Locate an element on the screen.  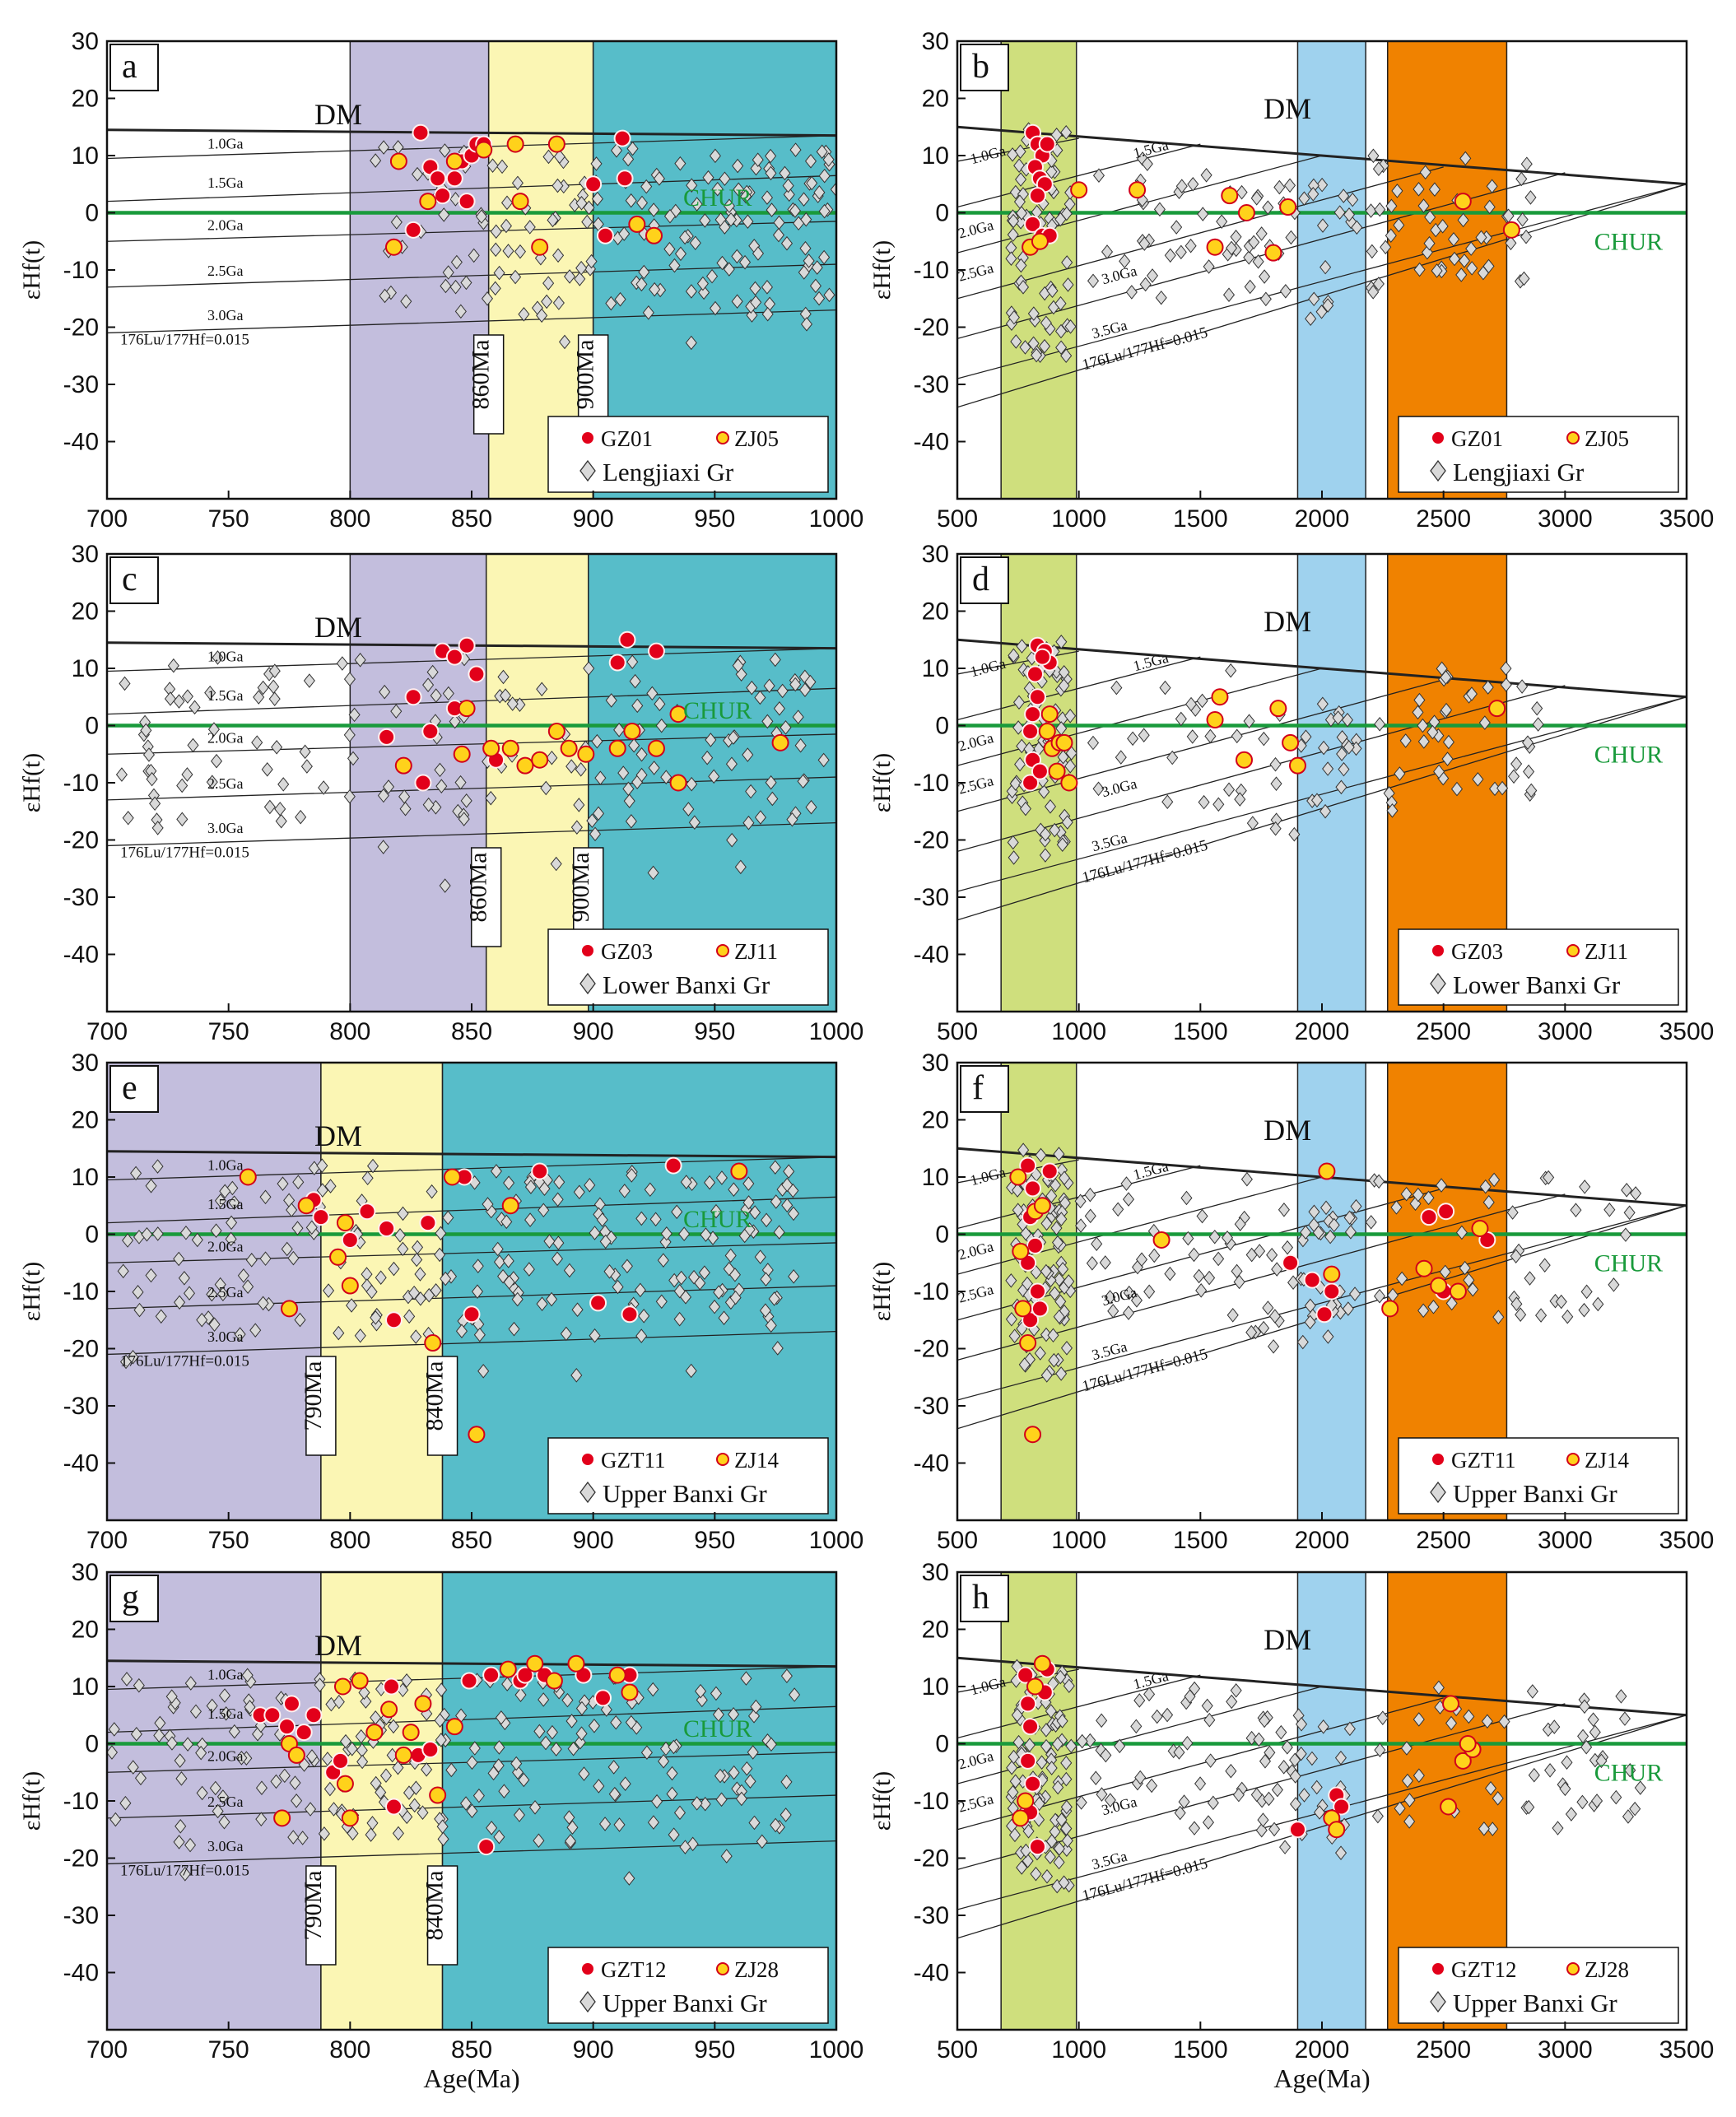
data-point-zj14 is located at coordinates (350, 1286).